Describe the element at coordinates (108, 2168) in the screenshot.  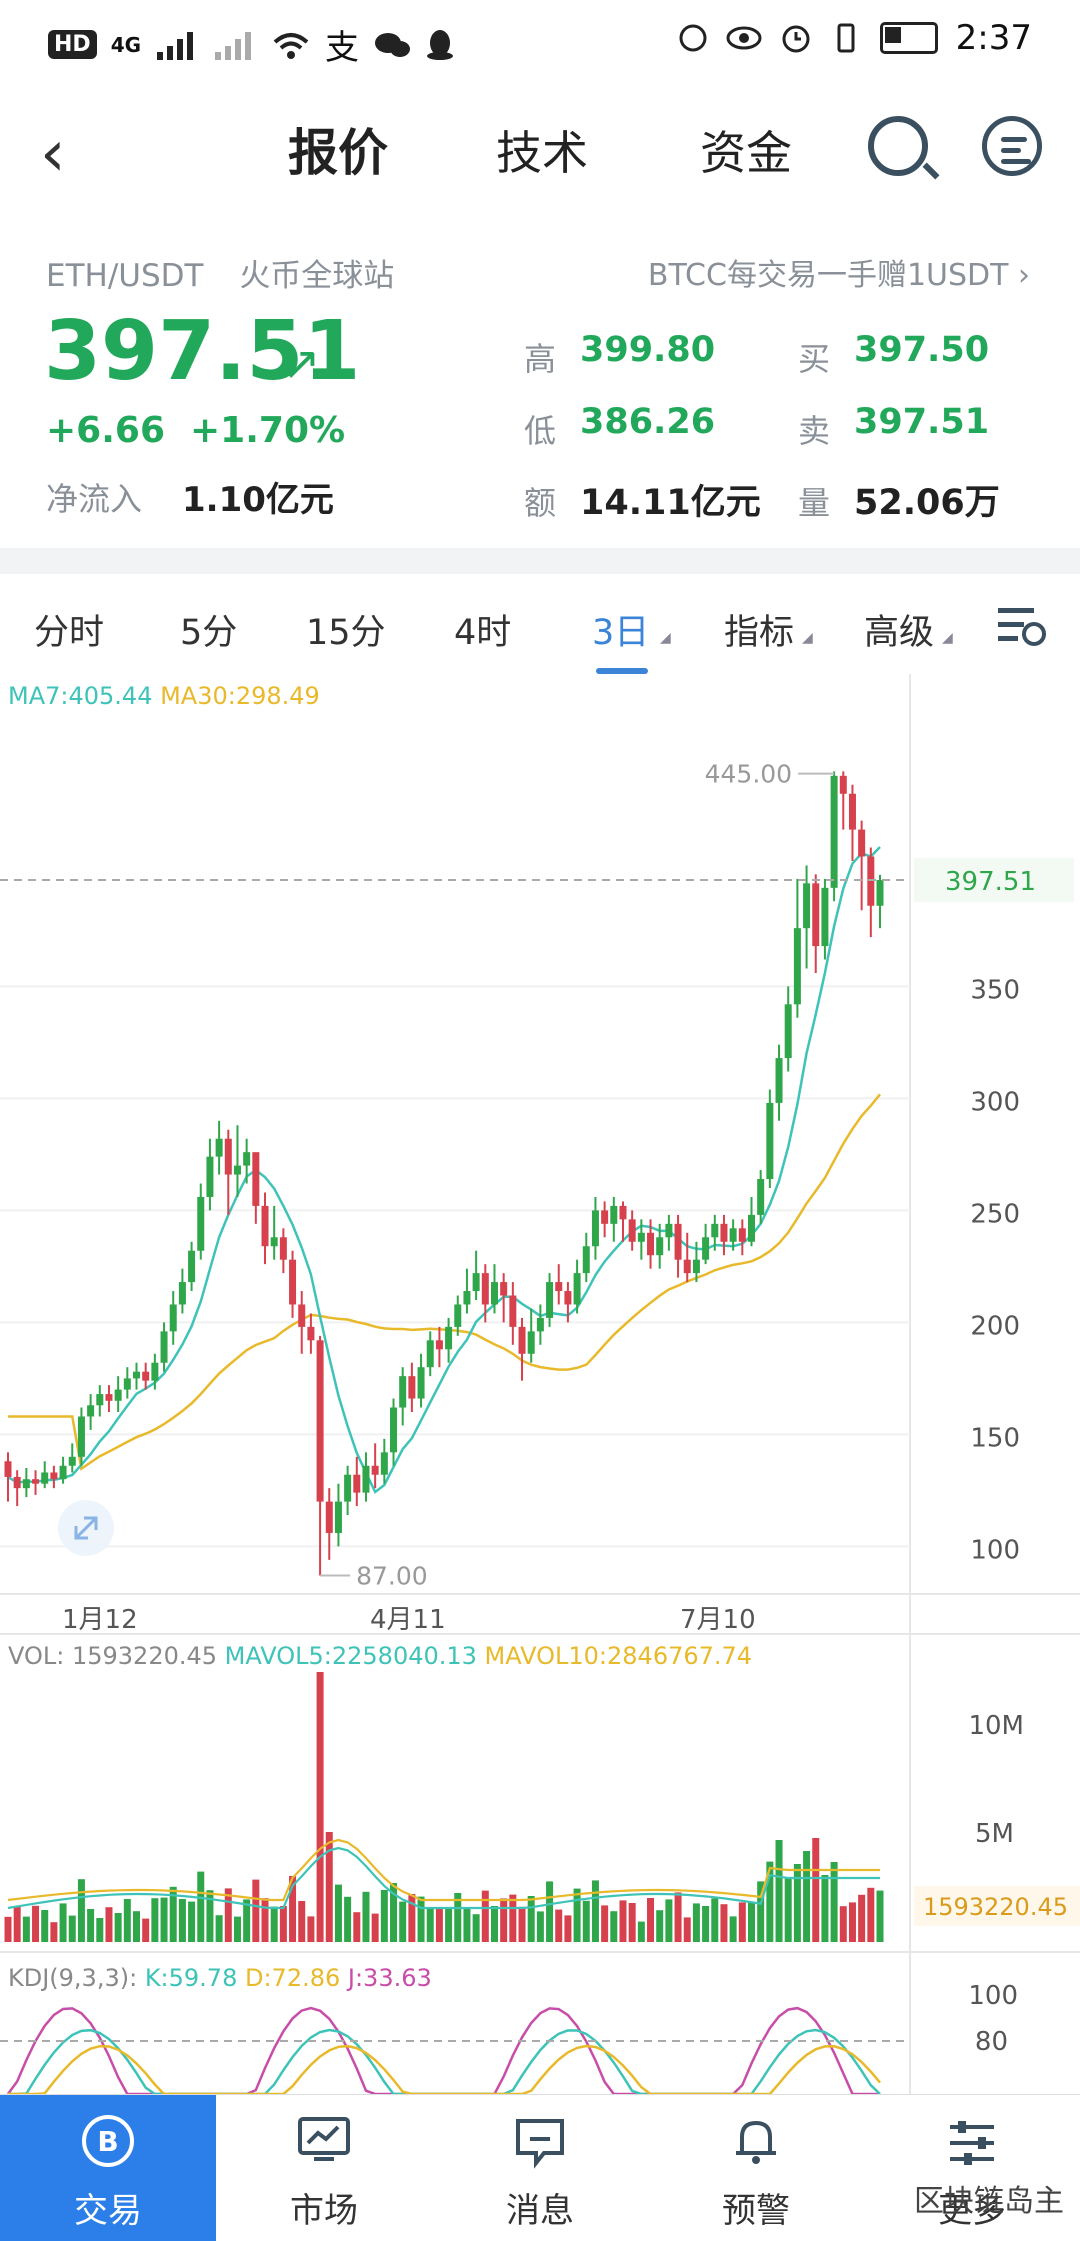
I see `nav-trade: B 交易` at that location.